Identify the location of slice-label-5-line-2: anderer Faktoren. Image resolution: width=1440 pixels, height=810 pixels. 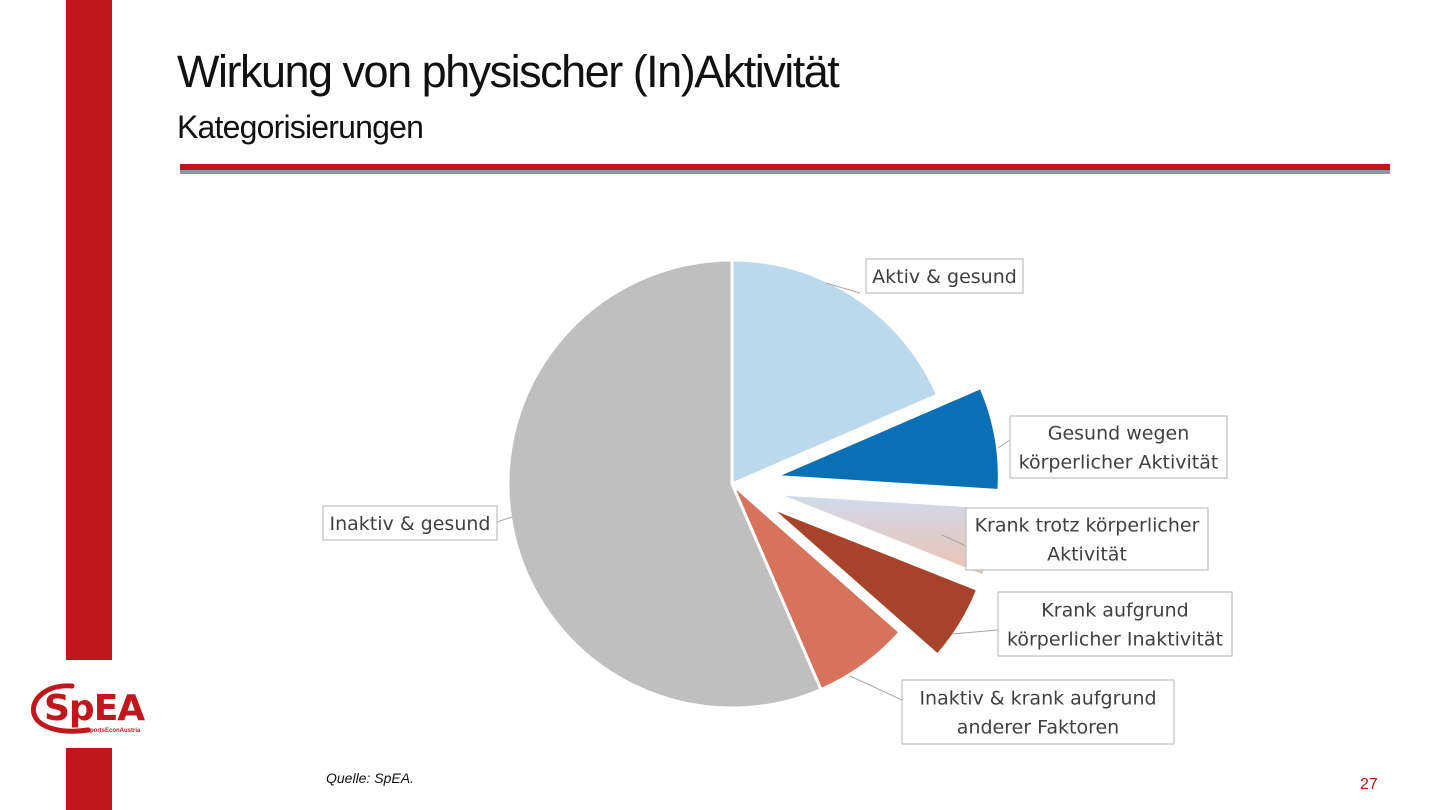
(1038, 728).